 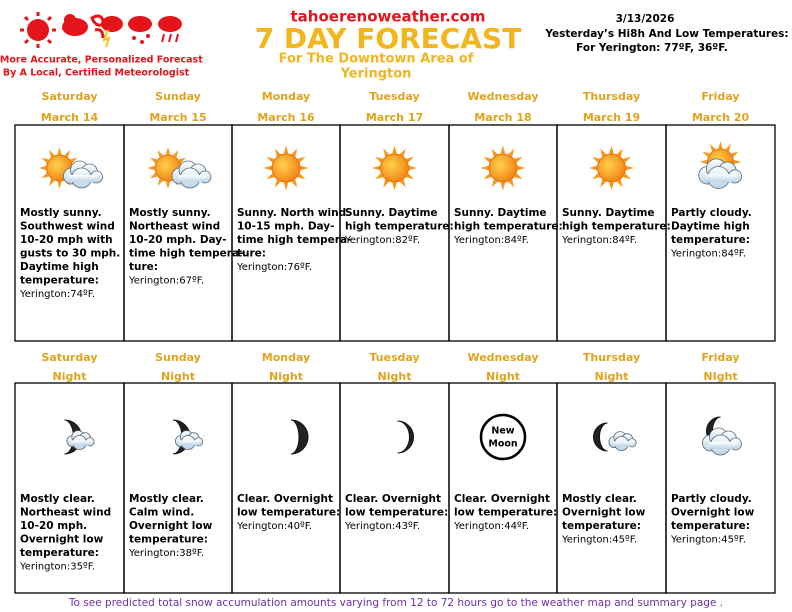 I want to click on forecast-text: time high tempera-, so click(x=294, y=240).